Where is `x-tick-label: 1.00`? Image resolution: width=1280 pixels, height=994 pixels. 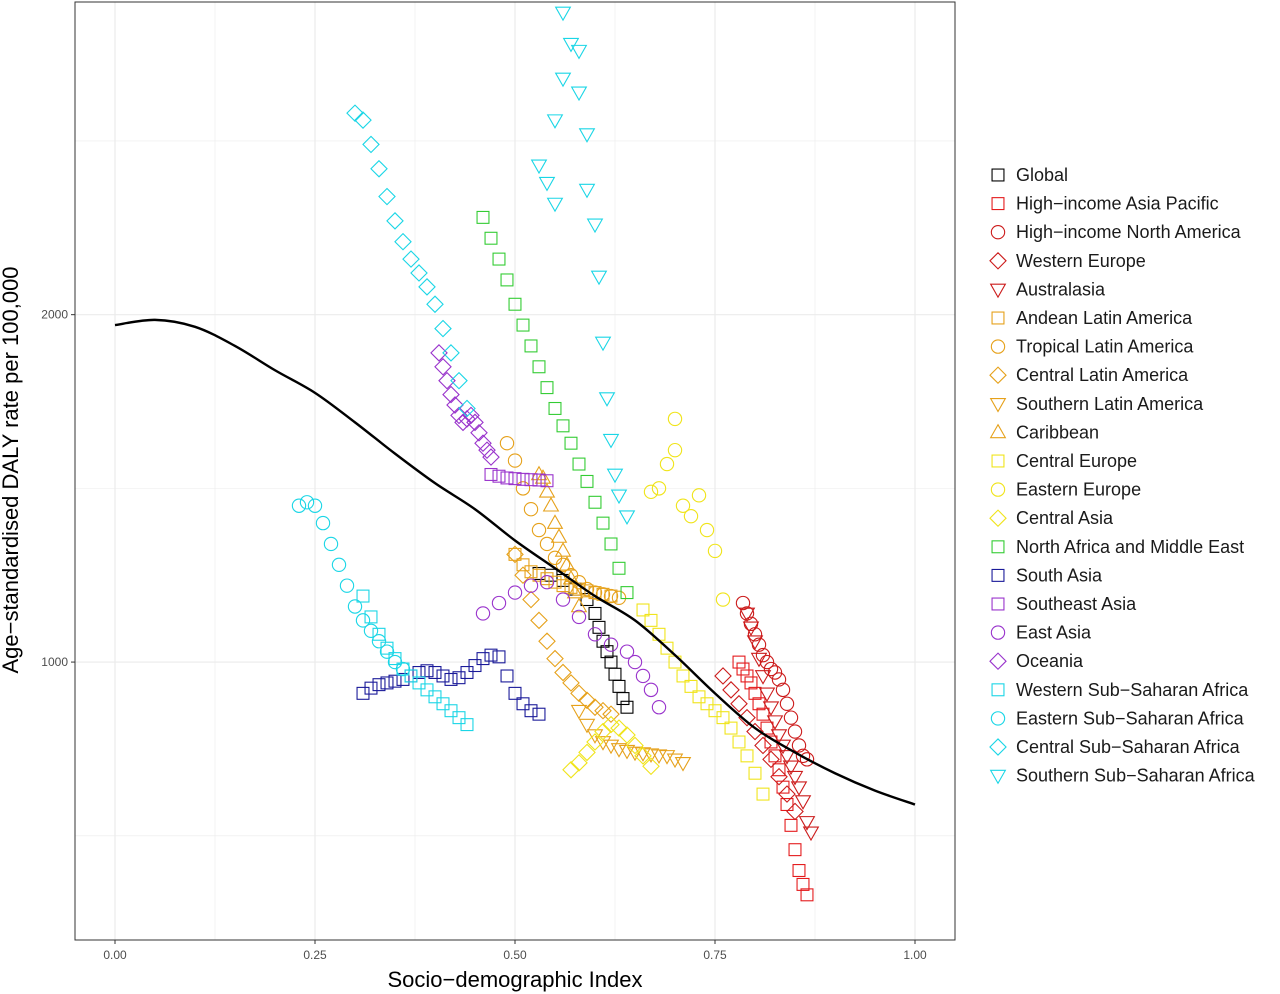 x-tick-label: 1.00 is located at coordinates (915, 955).